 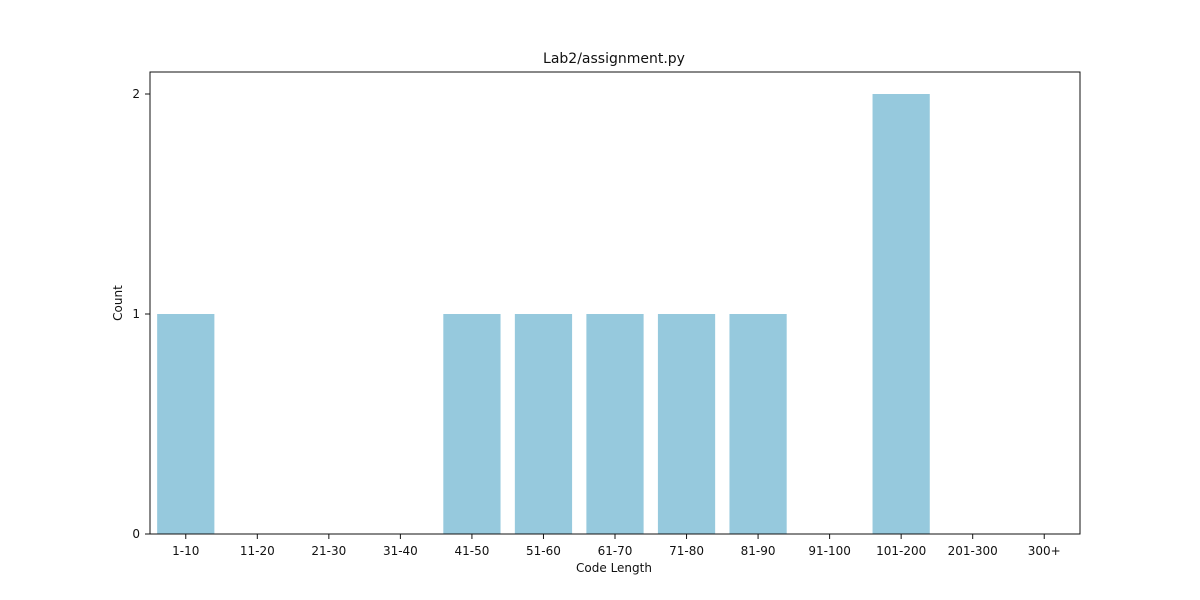 What do you see at coordinates (400, 551) in the screenshot?
I see `x-tick-label: 31-40` at bounding box center [400, 551].